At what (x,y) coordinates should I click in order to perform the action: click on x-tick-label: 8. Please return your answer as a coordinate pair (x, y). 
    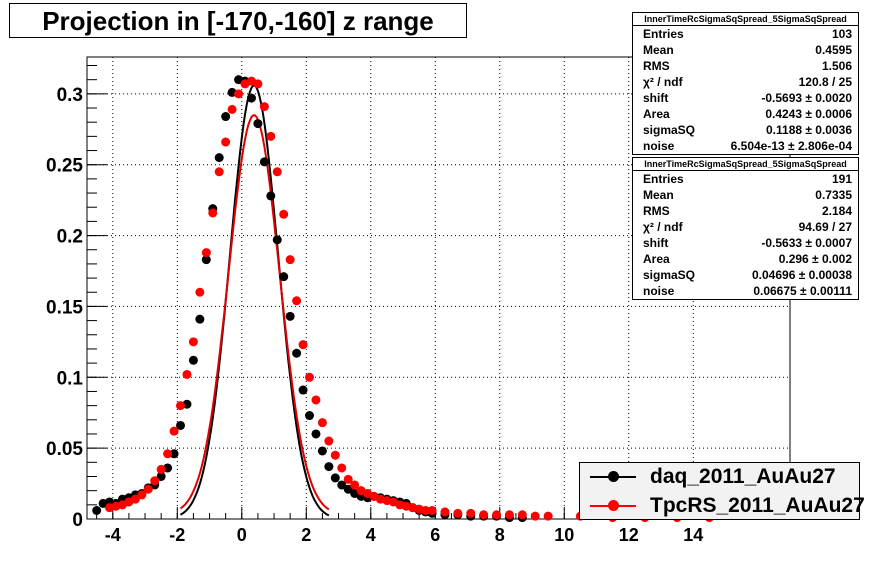
    Looking at the image, I should click on (500, 535).